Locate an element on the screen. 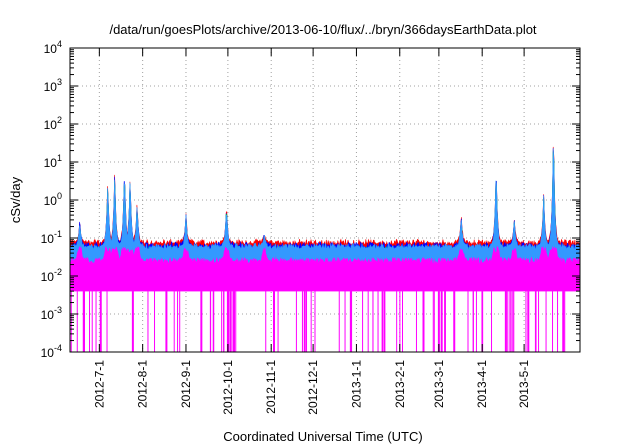  y-tick-label: 10¹ is located at coordinates (53, 161).